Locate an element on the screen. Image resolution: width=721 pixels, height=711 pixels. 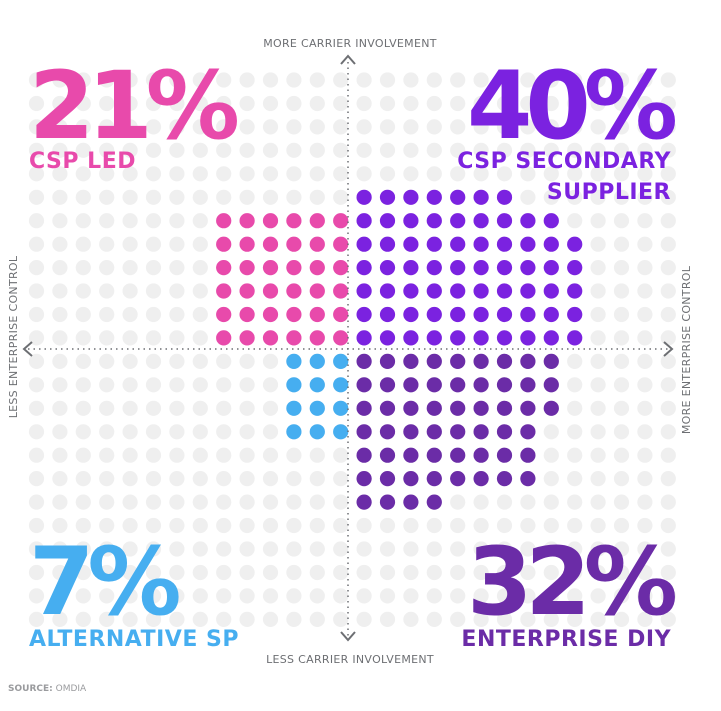
source-label: SOURCE: is located at coordinates (30, 689).